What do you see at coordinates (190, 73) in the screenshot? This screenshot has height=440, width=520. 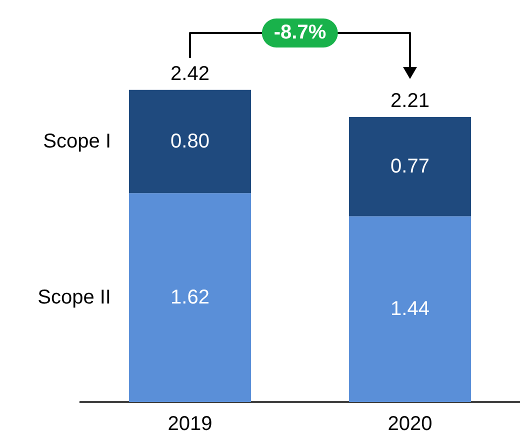 I see `total-label: 2.42` at bounding box center [190, 73].